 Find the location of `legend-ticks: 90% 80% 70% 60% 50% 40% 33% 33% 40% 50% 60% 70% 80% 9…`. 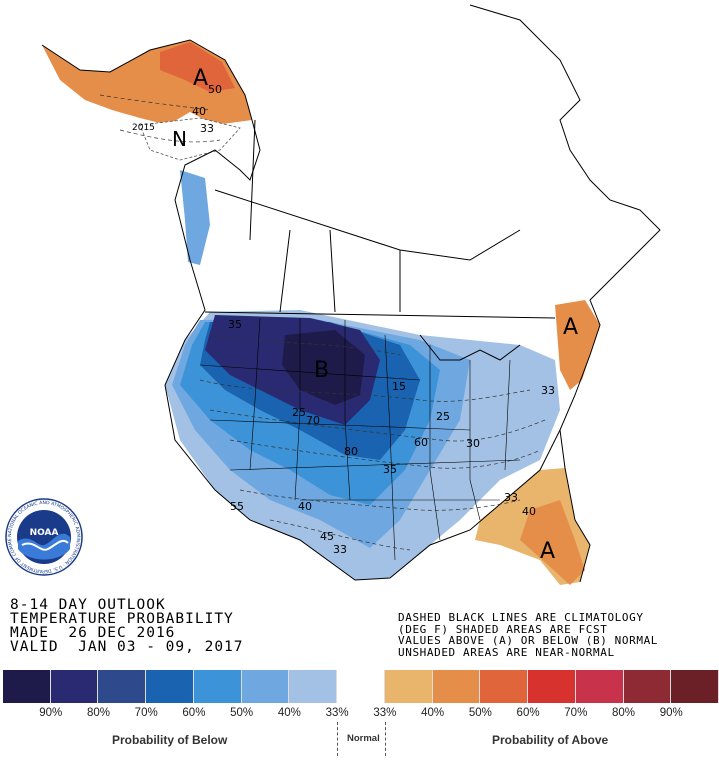

legend-ticks: 90% 80% 70% 60% 50% 40% 33% 33% 40% 50% 60% 70% 80% 9… is located at coordinates (361, 713).